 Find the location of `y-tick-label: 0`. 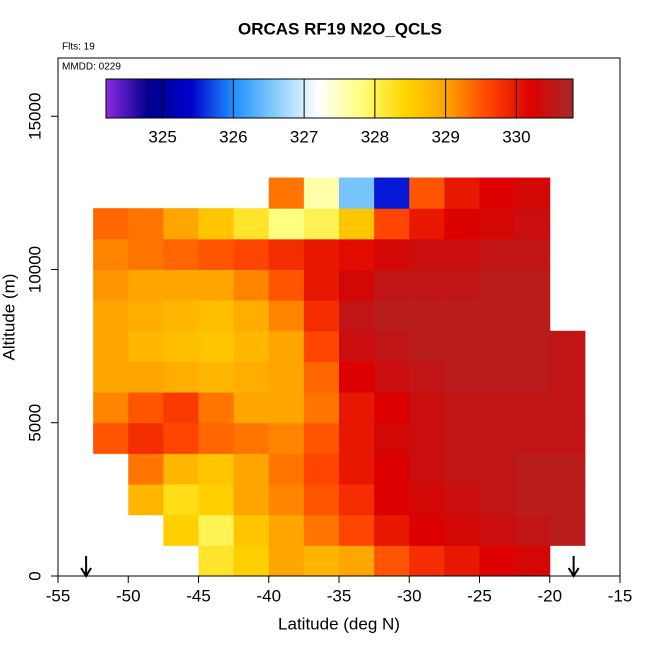

y-tick-label: 0 is located at coordinates (34, 575).